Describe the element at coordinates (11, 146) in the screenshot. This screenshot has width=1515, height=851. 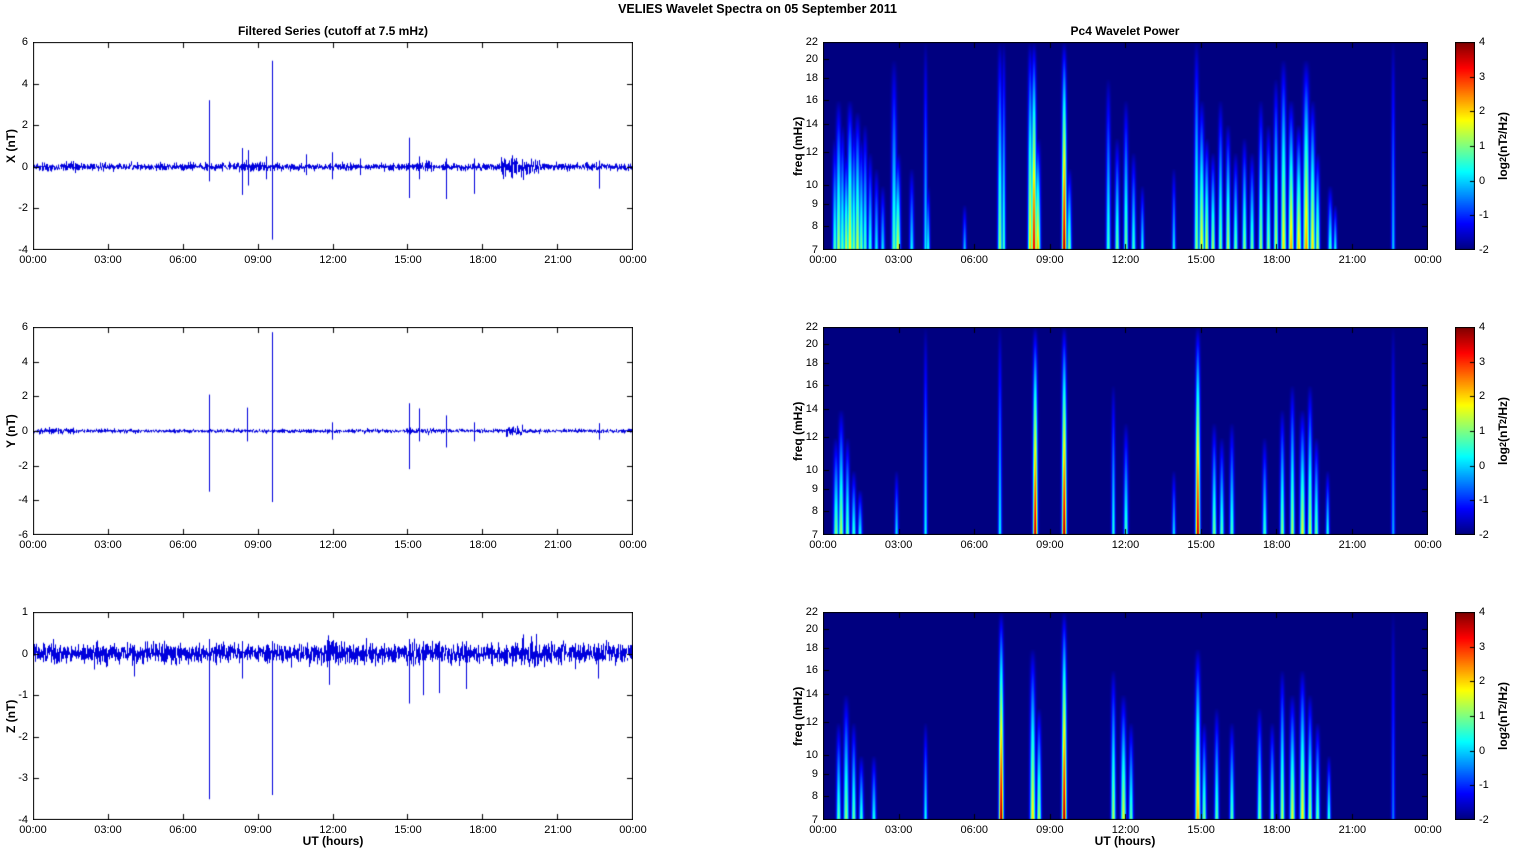
I see `x-axis-label-nT: X (nT)` at that location.